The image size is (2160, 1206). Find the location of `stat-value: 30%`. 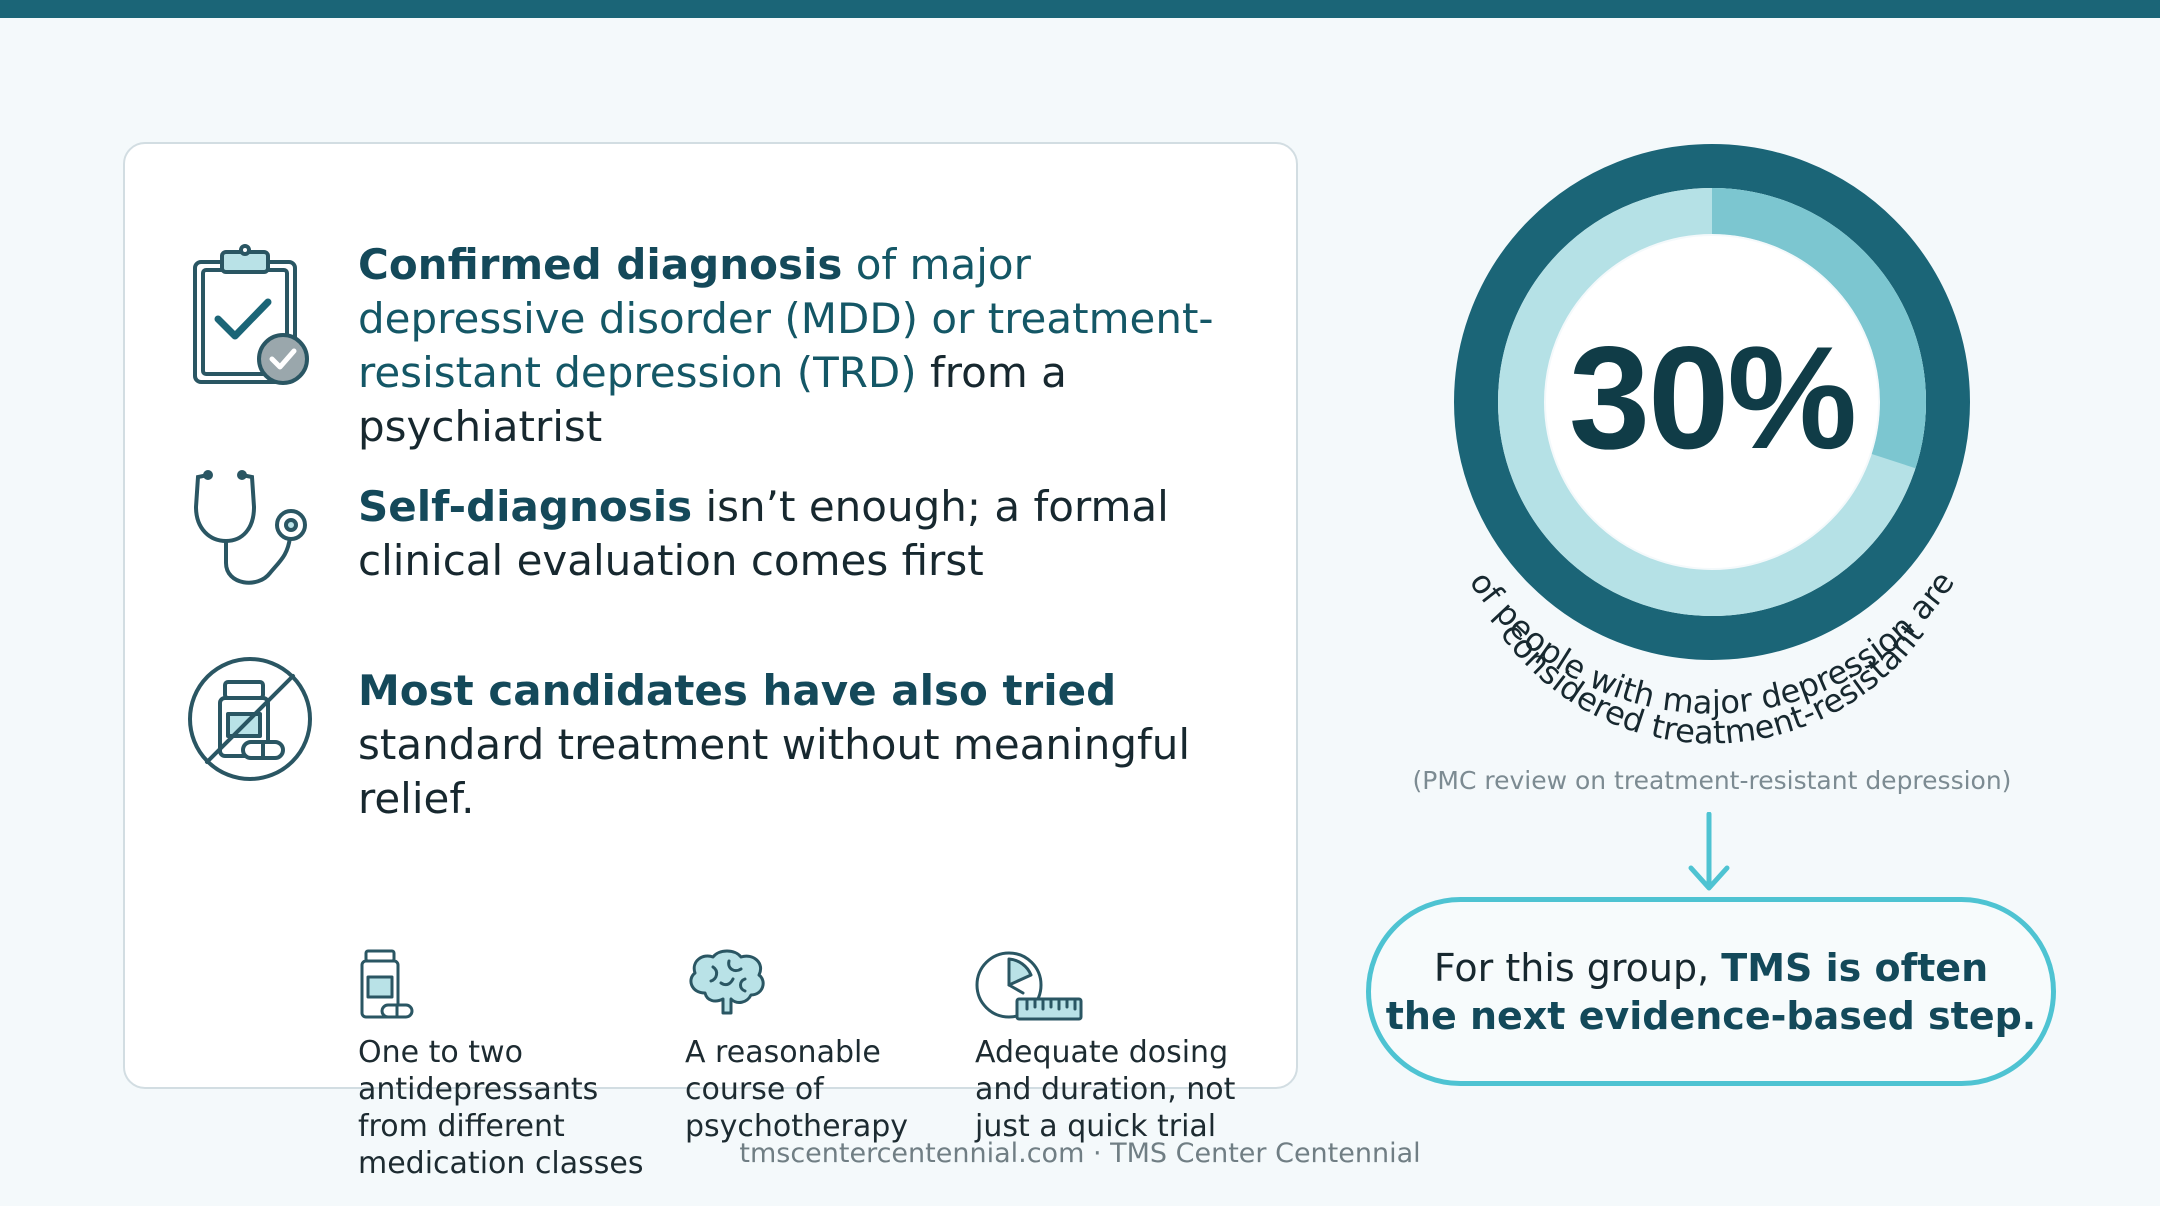

stat-value: 30% is located at coordinates (1712, 397).